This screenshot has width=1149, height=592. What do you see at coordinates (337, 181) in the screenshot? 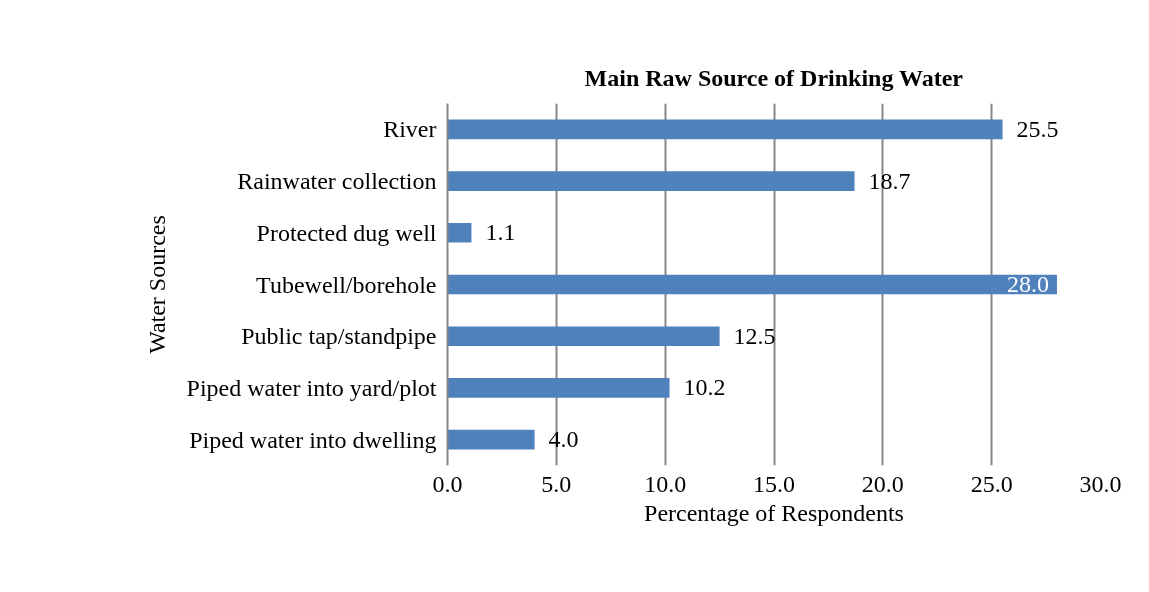
I see `y-tick-label: Rainwater collection` at bounding box center [337, 181].